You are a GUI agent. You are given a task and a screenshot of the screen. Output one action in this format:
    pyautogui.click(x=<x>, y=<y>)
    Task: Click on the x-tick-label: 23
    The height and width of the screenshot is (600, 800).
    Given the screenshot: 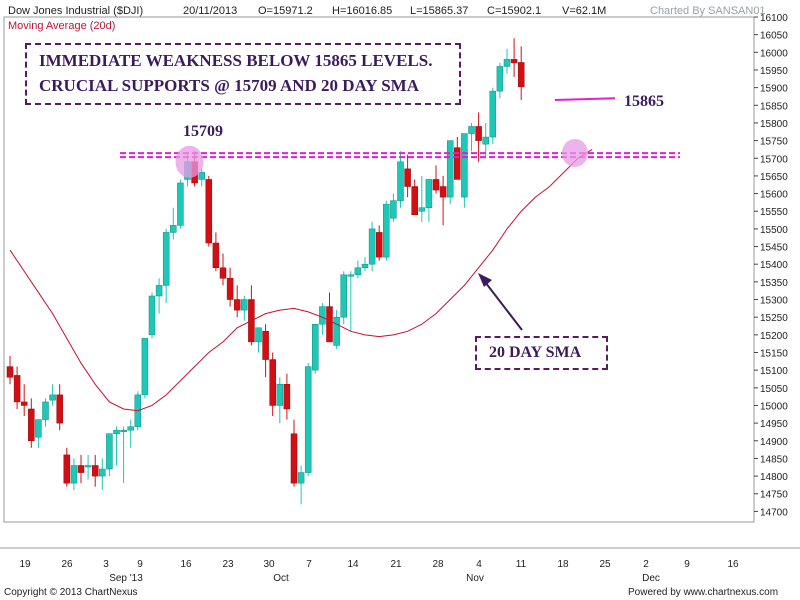 What is the action you would take?
    pyautogui.click(x=228, y=564)
    